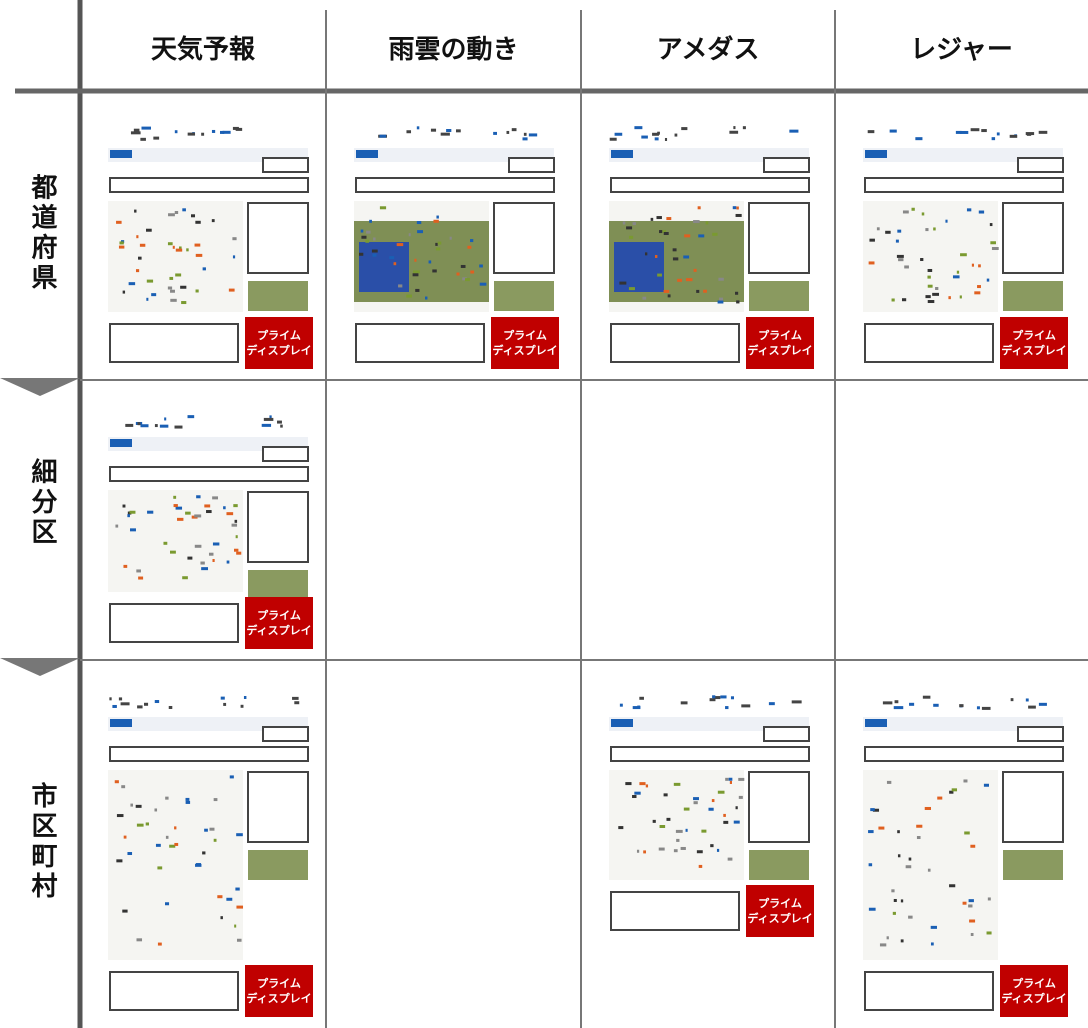  I want to click on thumb-banner, so click(964, 185).